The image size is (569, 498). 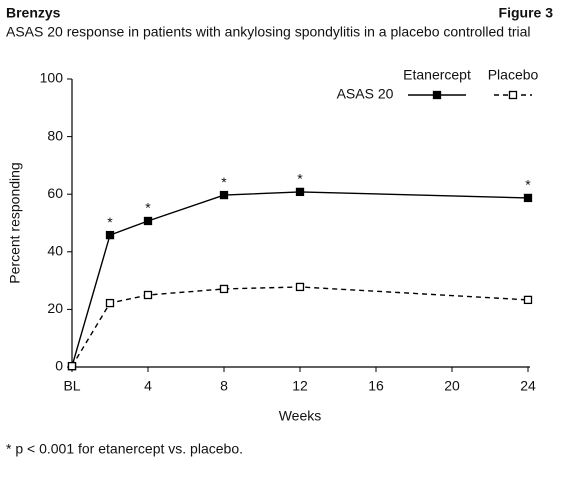 What do you see at coordinates (365, 94) in the screenshot?
I see `legend-title: ASAS 20` at bounding box center [365, 94].